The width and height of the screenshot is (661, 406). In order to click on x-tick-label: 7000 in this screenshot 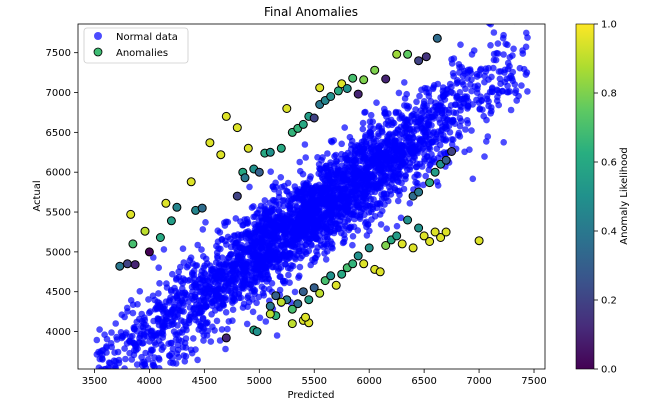, I will do `click(478, 381)`.